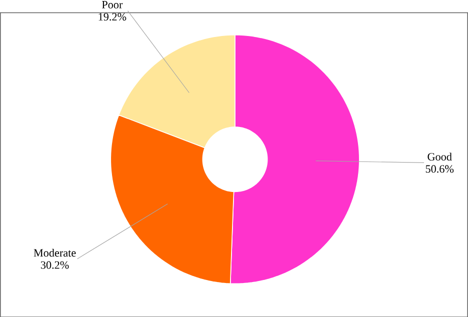  Describe the element at coordinates (55, 252) in the screenshot. I see `slice-label: Moderate` at that location.